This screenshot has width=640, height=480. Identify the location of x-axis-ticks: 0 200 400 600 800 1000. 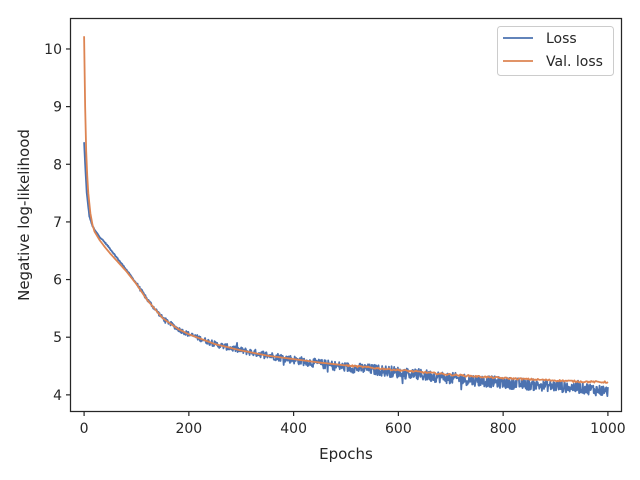
(353, 424).